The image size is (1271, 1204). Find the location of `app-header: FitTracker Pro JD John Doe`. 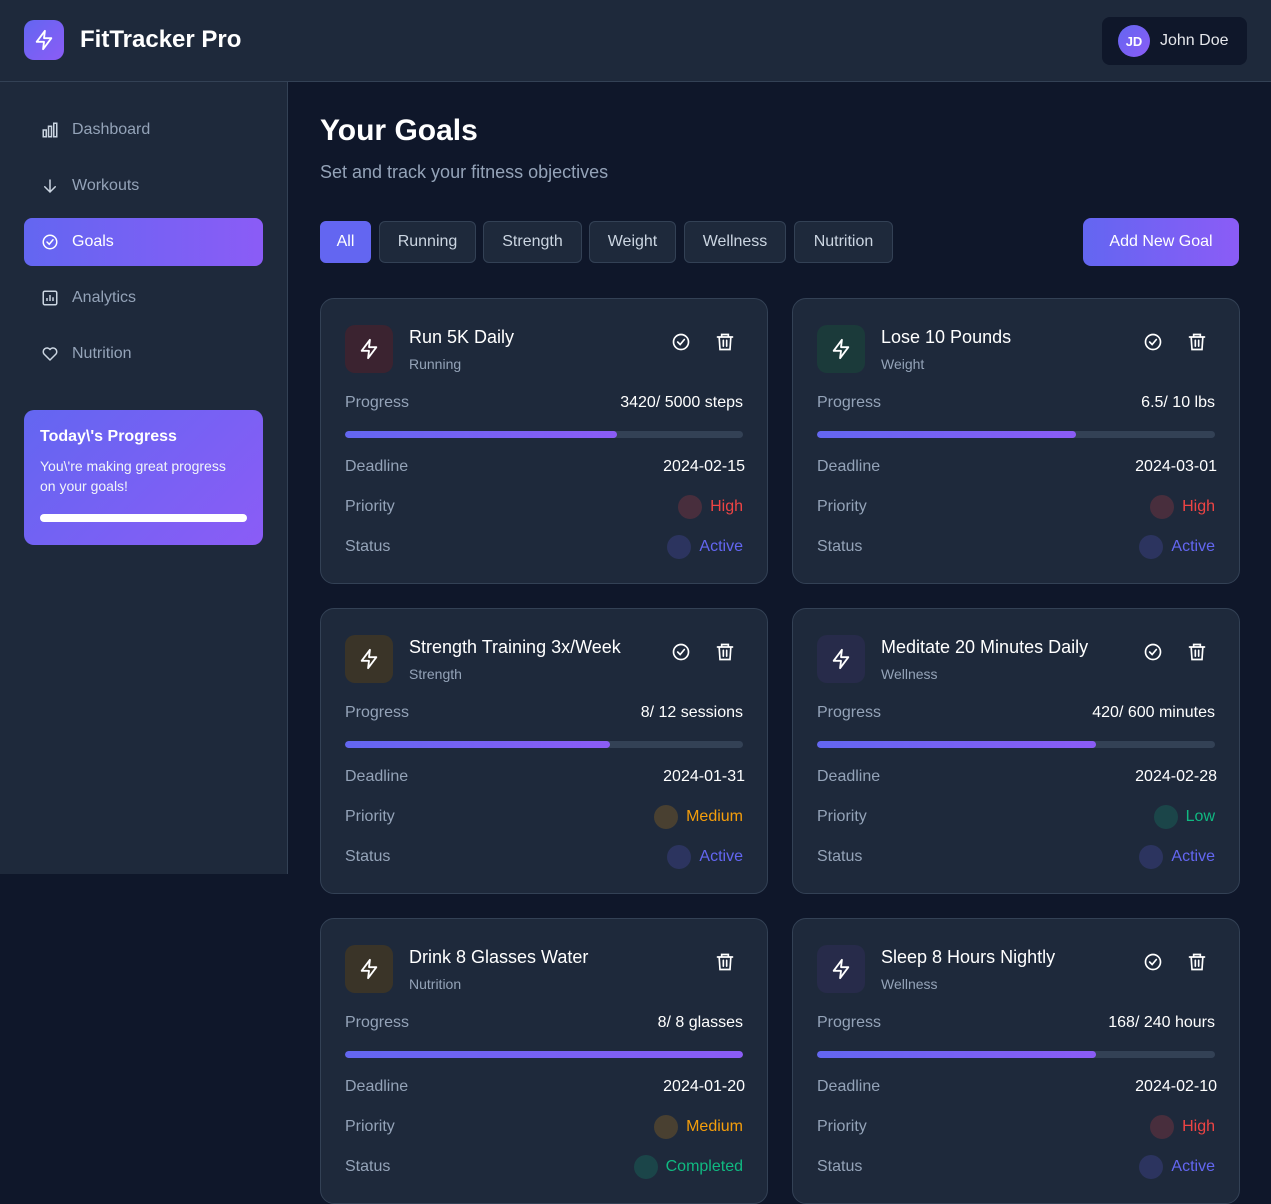

app-header: FitTracker Pro JD John Doe is located at coordinates (635, 41).